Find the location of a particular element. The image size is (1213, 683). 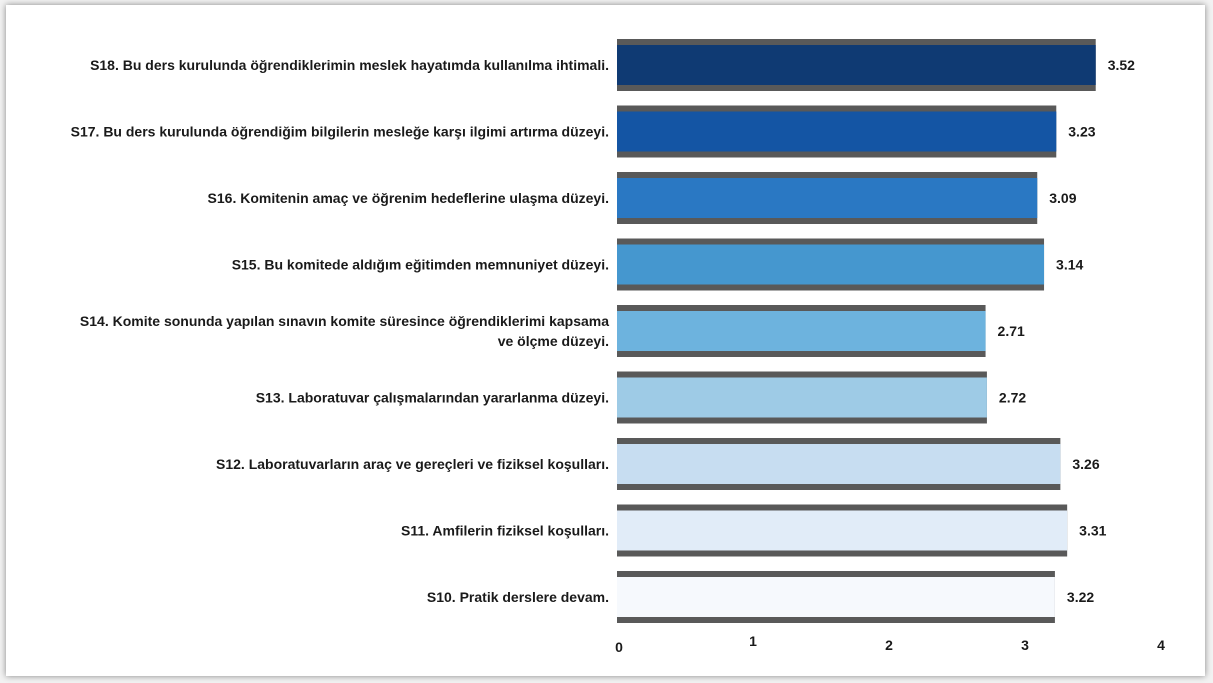

category-label: S11. Amfilerin fiziksel koşulları. is located at coordinates (505, 531).